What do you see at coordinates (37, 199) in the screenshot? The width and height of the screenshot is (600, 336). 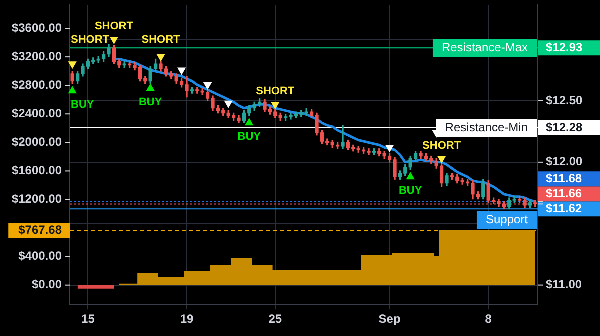 I see `y-tick-label: $1200.00` at bounding box center [37, 199].